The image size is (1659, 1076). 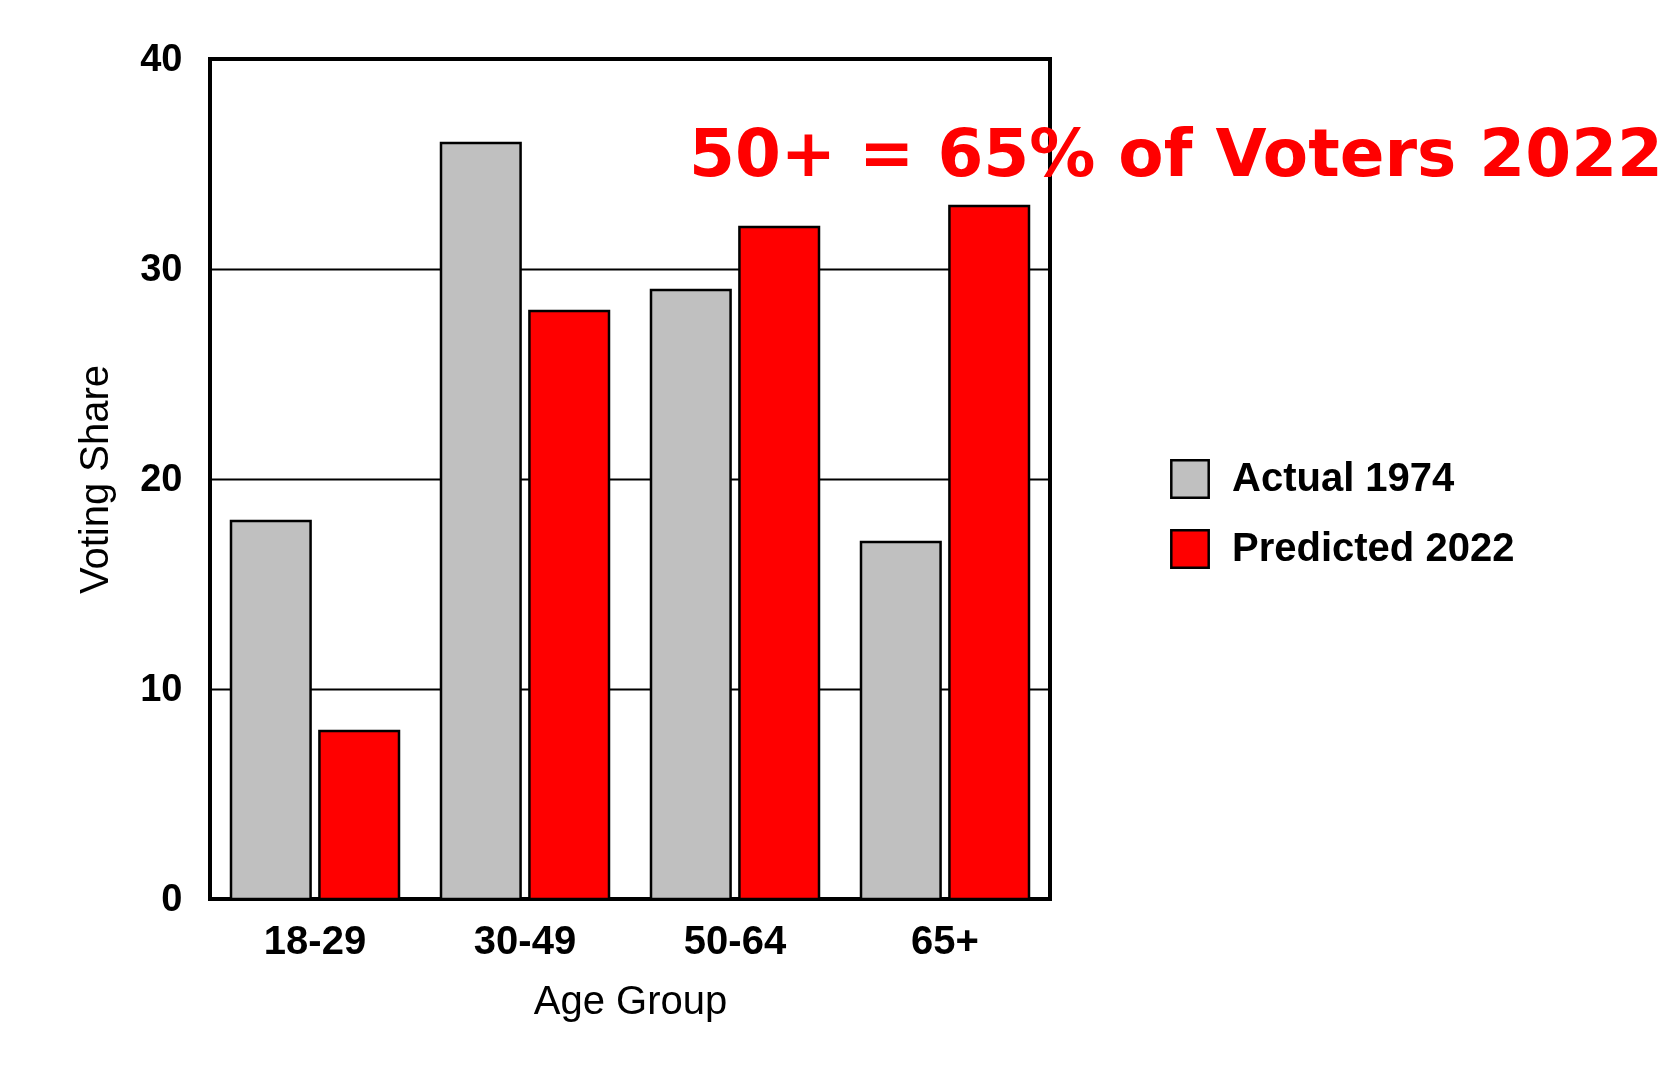 I want to click on x-tick-label: 65+, so click(x=945, y=939).